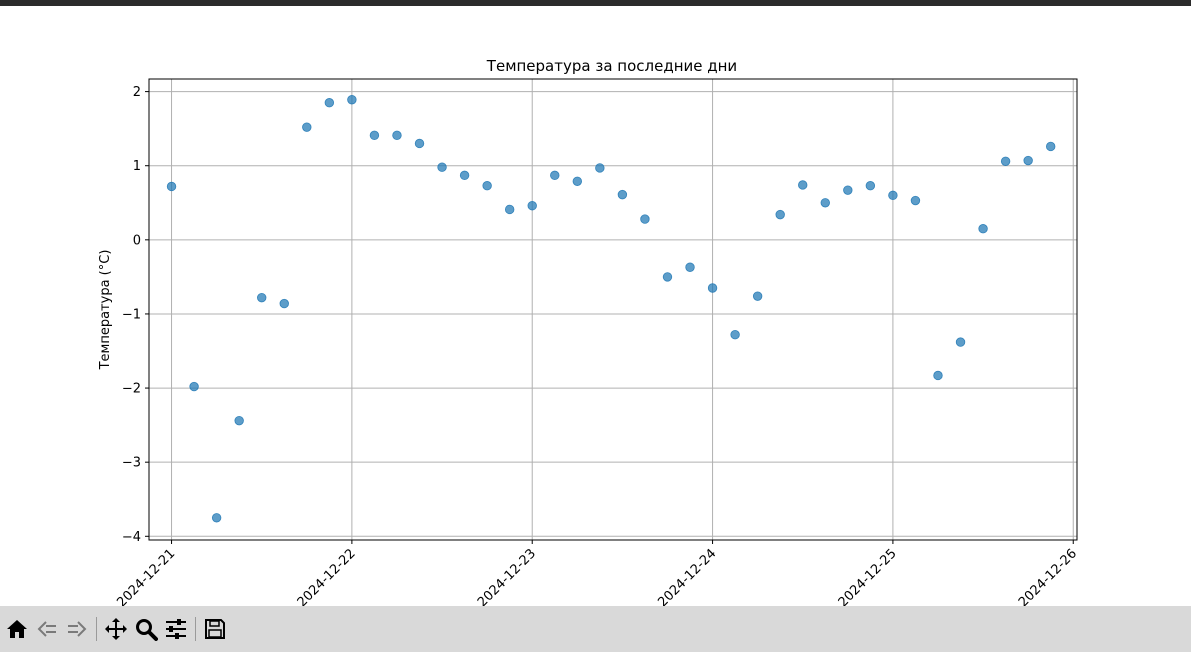  I want to click on pan-icon, so click(116, 629).